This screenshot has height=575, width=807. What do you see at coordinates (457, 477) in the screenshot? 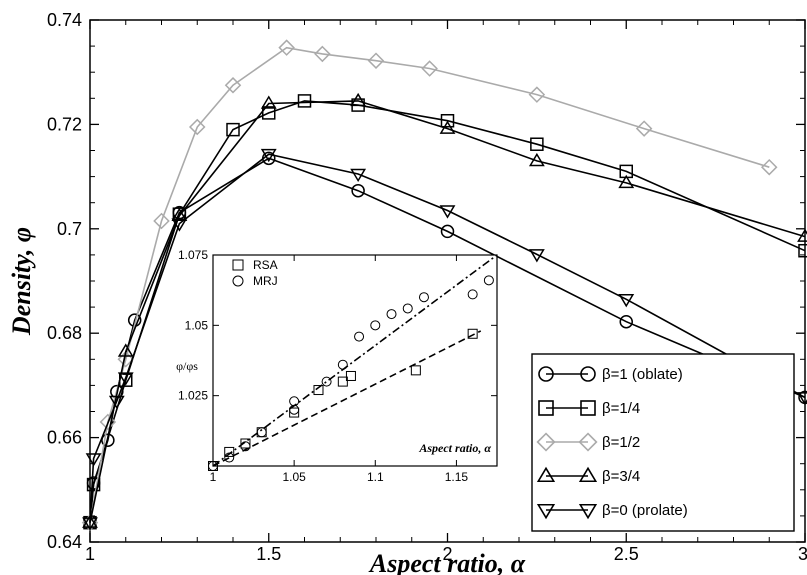
I see `inset-x-tick-label: 1.15` at bounding box center [457, 477].